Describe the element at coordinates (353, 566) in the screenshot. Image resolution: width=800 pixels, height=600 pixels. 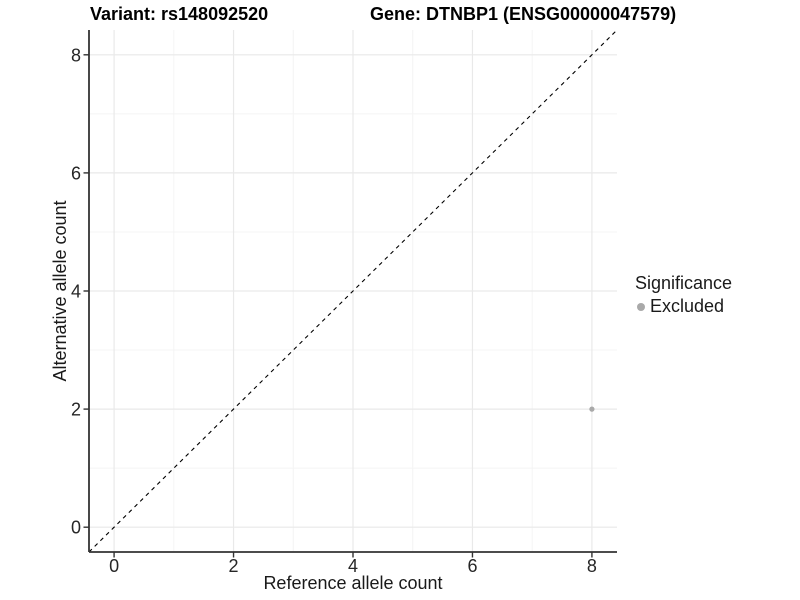
I see `x-tick-label: 4` at that location.